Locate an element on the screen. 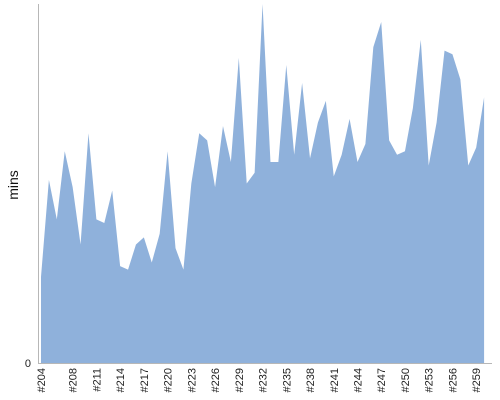  y-axis-ticks: 0 is located at coordinates (28, 364).